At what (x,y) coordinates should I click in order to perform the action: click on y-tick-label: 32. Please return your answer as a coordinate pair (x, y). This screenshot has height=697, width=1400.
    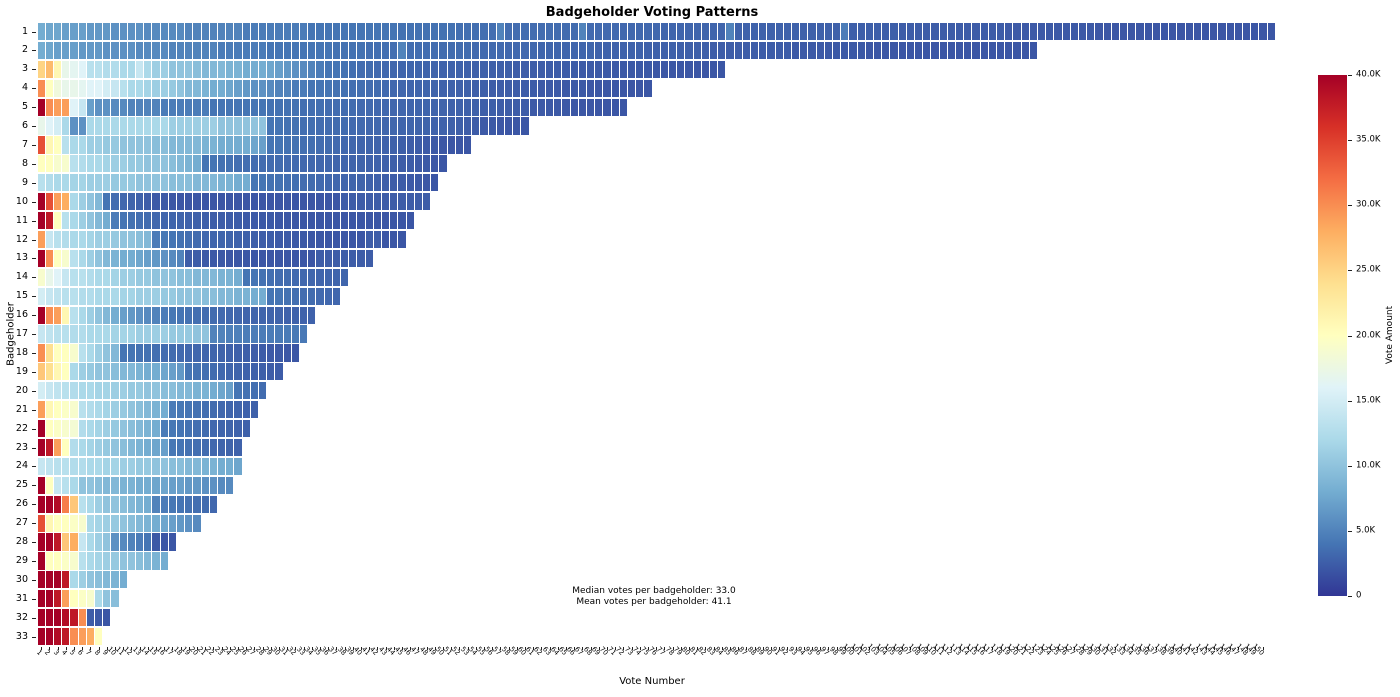
    Looking at the image, I should click on (21, 617).